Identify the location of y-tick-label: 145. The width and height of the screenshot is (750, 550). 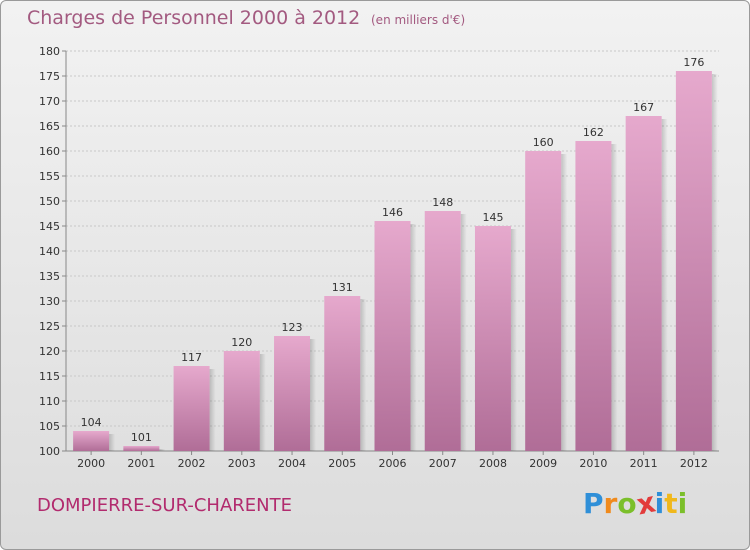
(49, 226).